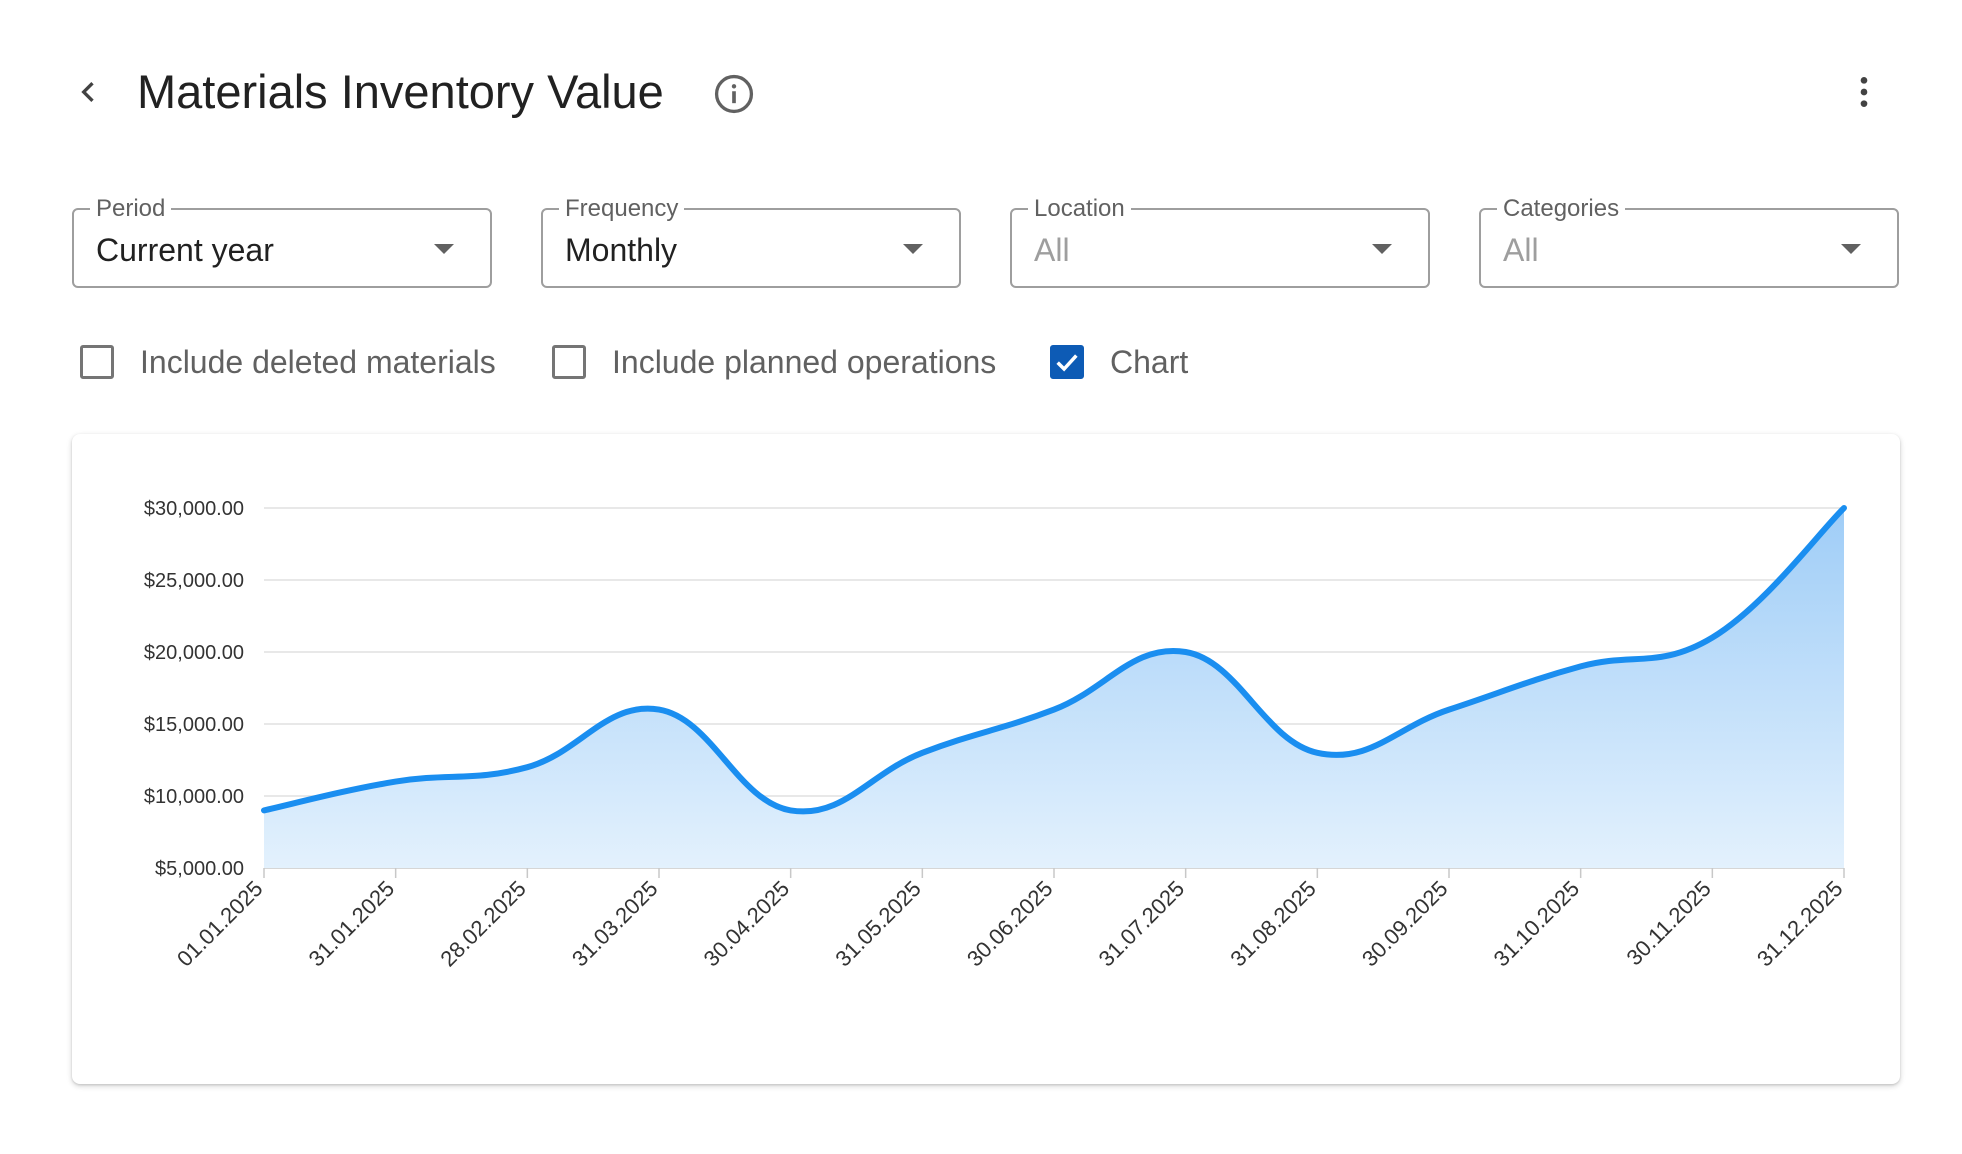  I want to click on include-deleted-checkbox: Include deleted materials, so click(288, 362).